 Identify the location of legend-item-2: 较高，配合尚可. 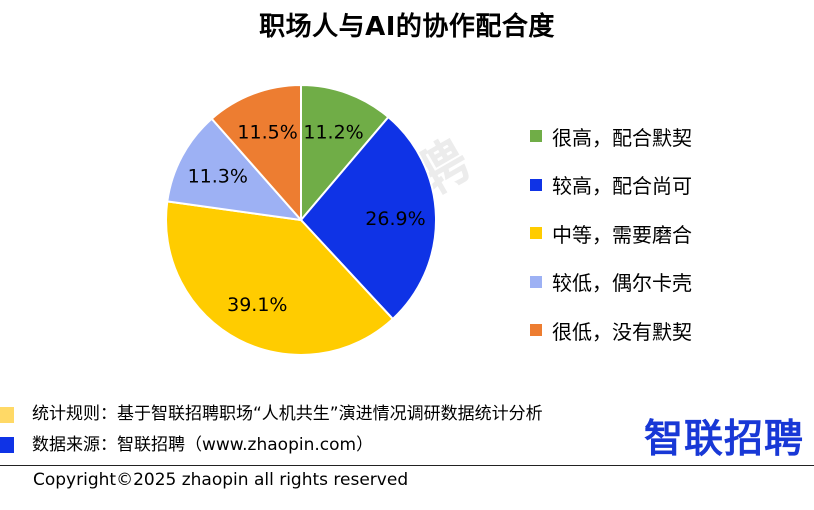
(611, 185).